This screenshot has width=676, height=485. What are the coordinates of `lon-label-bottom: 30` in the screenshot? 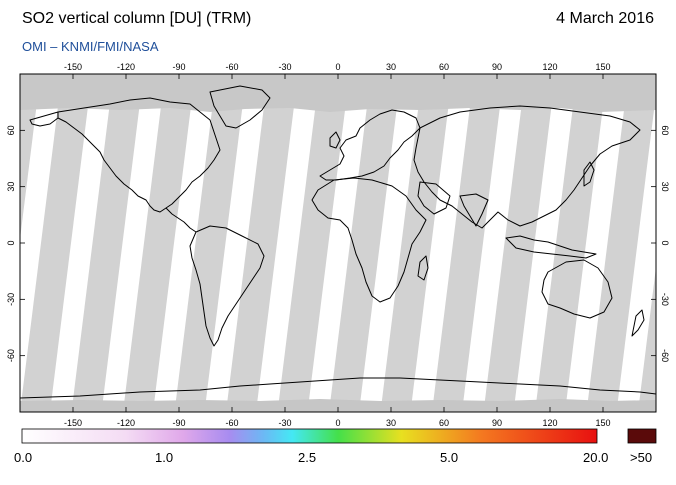 It's located at (391, 423).